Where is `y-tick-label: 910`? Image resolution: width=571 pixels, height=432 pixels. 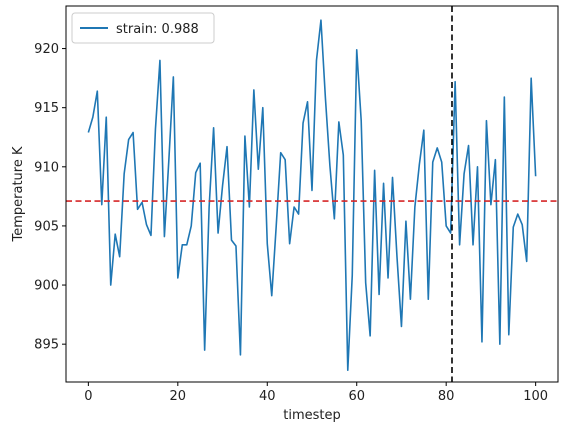 y-tick-label: 910 is located at coordinates (46, 167).